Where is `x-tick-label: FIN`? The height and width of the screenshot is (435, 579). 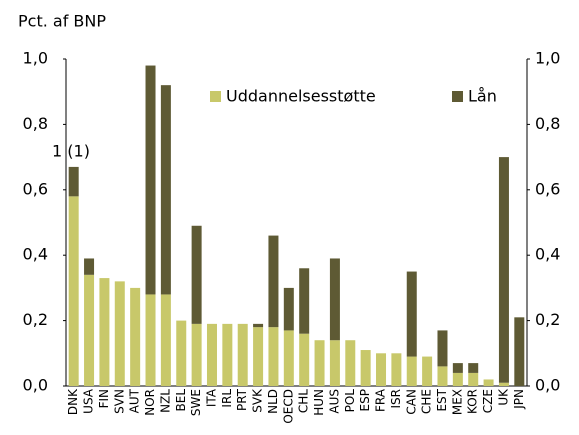
x-tick-label: FIN is located at coordinates (104, 398).